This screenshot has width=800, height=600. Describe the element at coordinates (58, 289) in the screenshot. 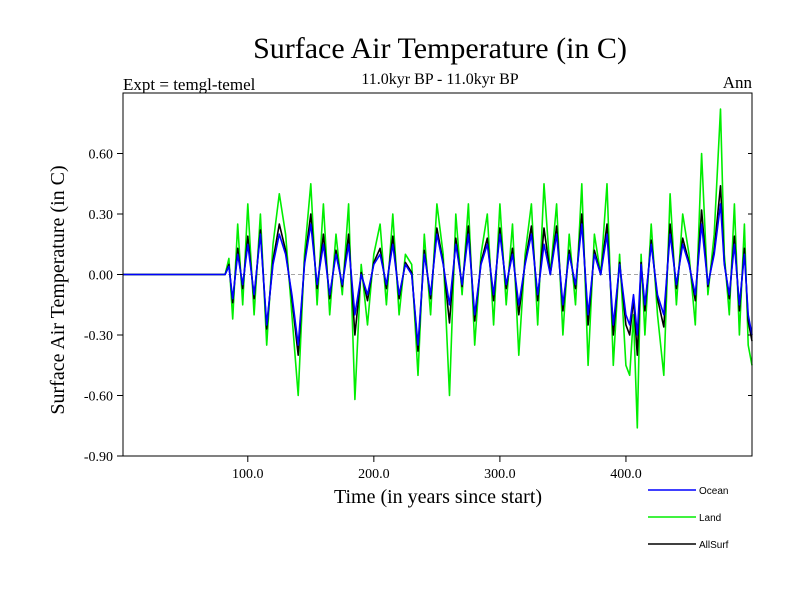

I see `y-axis-label: Surface Air Temperature (in C)` at that location.